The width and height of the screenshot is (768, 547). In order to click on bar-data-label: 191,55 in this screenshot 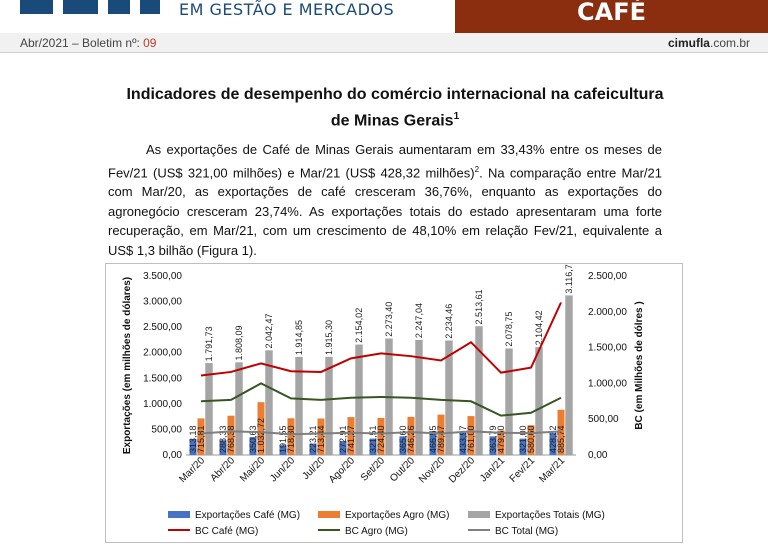, I will do `click(283, 439)`.